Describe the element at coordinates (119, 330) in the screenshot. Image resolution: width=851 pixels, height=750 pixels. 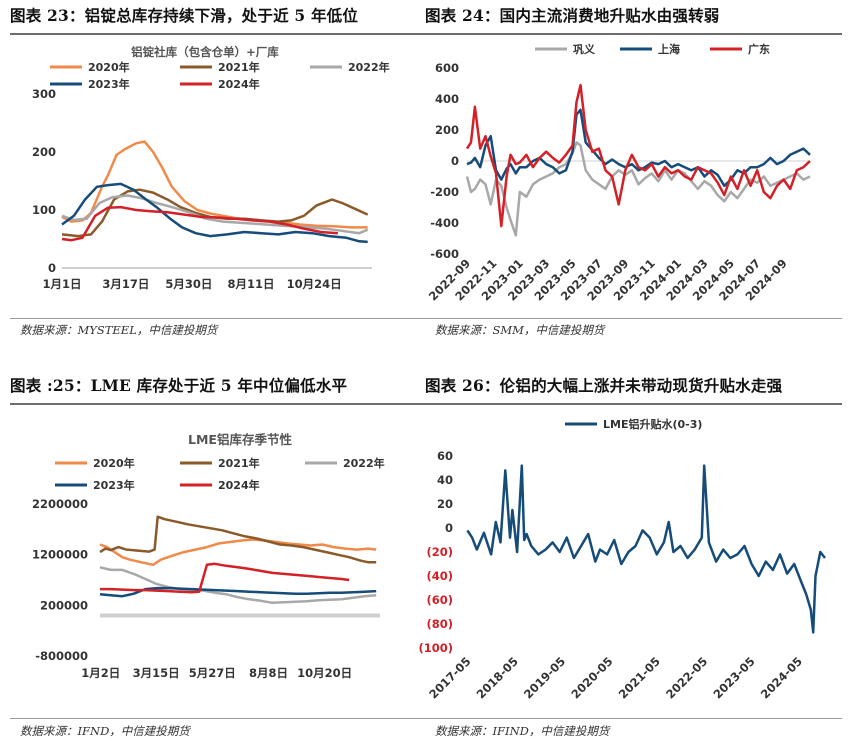
I see `source-note: 数据来源：MYSTEEL，中信建投期货` at that location.